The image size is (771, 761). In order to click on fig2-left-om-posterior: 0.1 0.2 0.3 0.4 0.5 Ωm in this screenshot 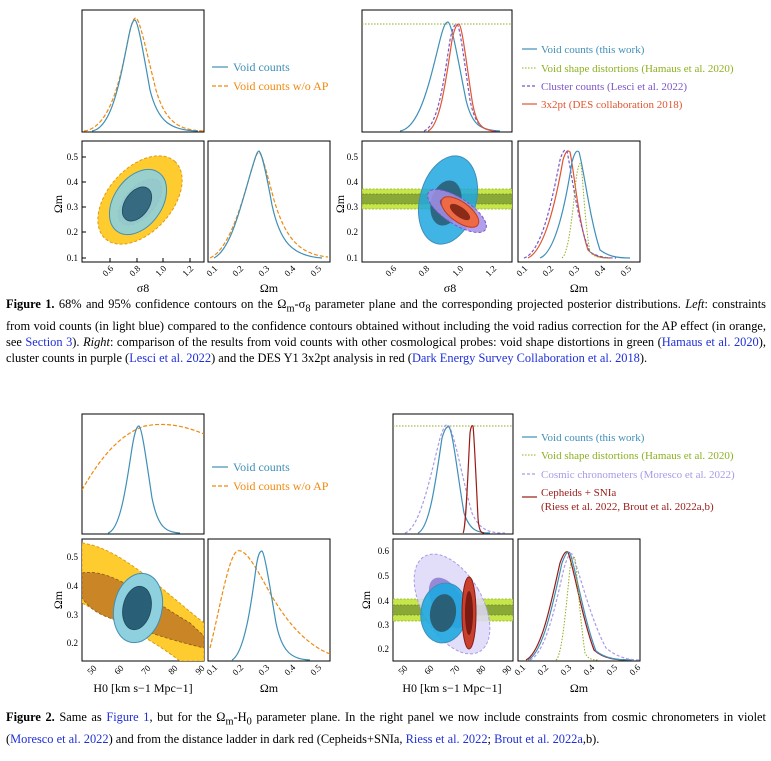, I will do `click(267, 616)`.